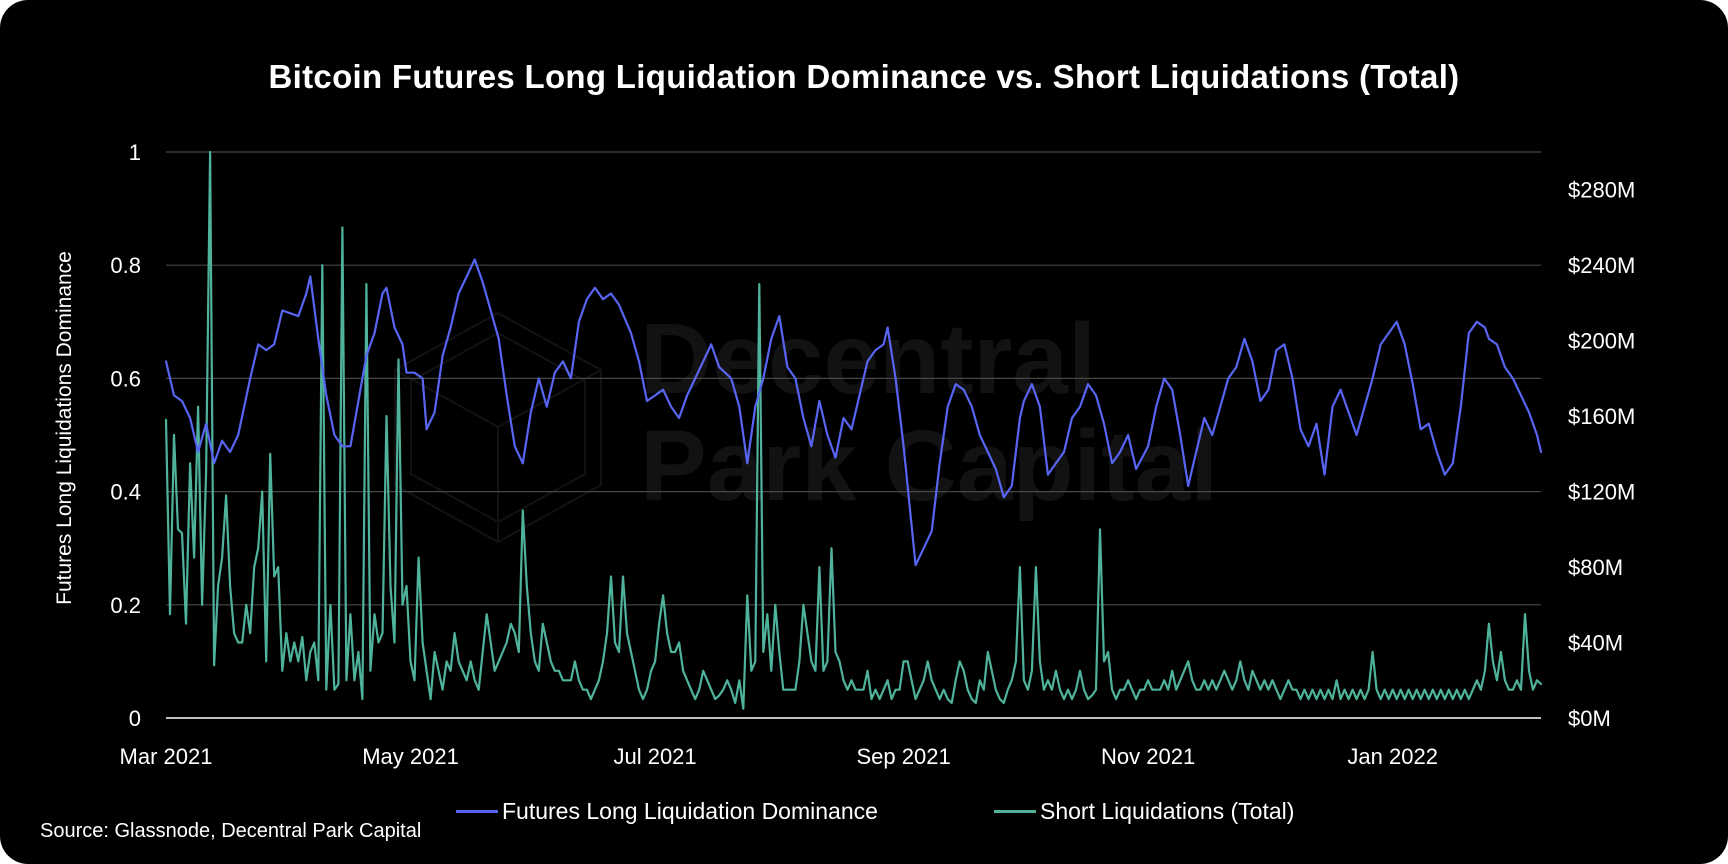 This screenshot has width=1728, height=864. What do you see at coordinates (1601, 265) in the screenshot?
I see `y-right-tick-label-6: $240M` at bounding box center [1601, 265].